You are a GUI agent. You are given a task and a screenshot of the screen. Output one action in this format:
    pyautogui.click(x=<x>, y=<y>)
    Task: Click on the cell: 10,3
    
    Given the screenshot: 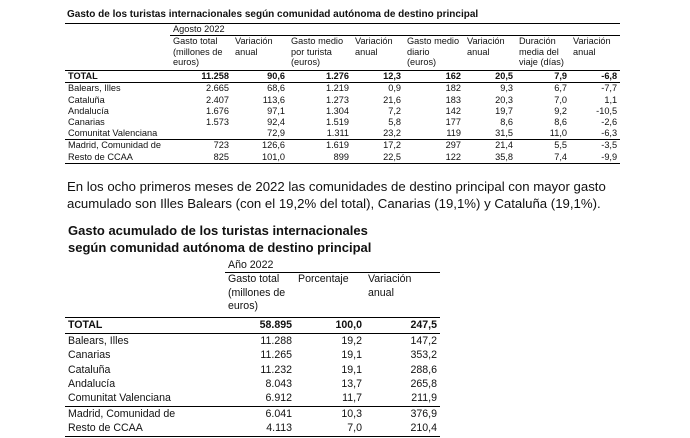 What is the action you would take?
    pyautogui.click(x=330, y=413)
    